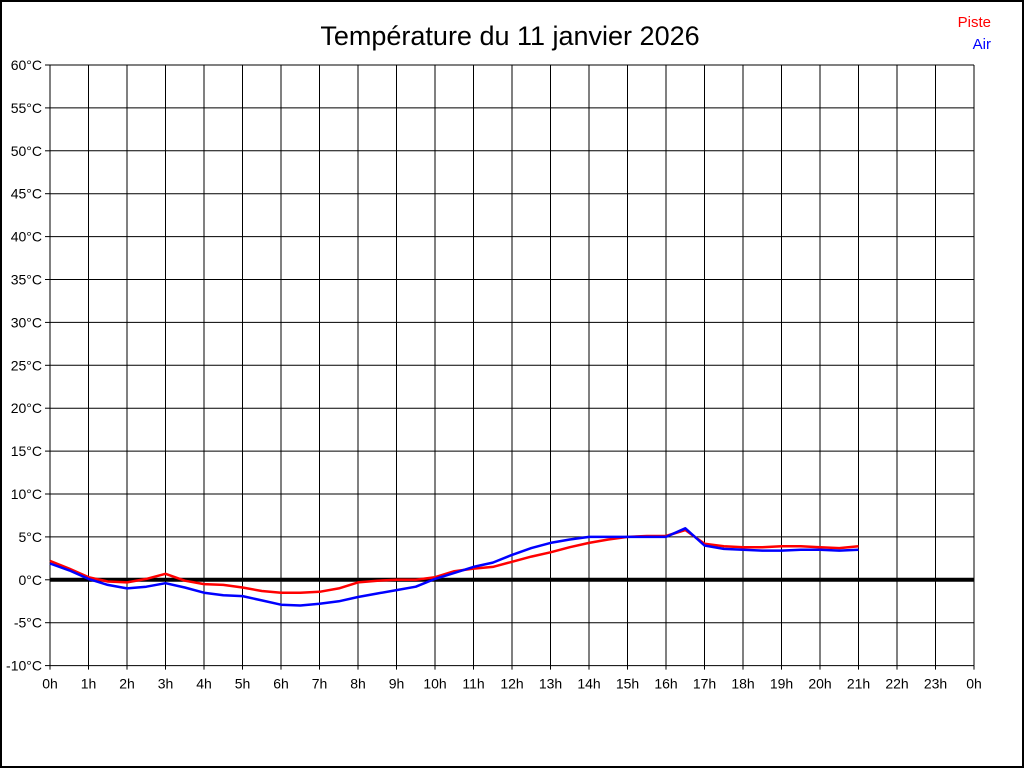  I want to click on x-tick-label: 16h, so click(665, 684).